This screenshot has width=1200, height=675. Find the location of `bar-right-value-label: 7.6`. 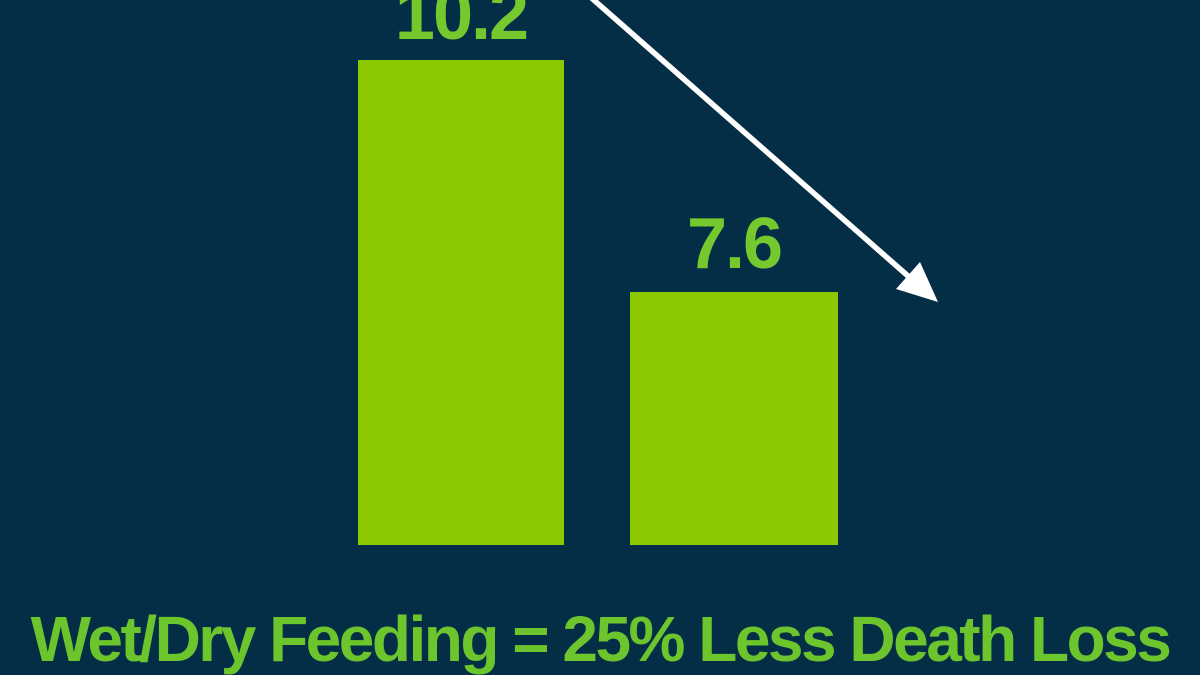

bar-right-value-label: 7.6 is located at coordinates (734, 244).